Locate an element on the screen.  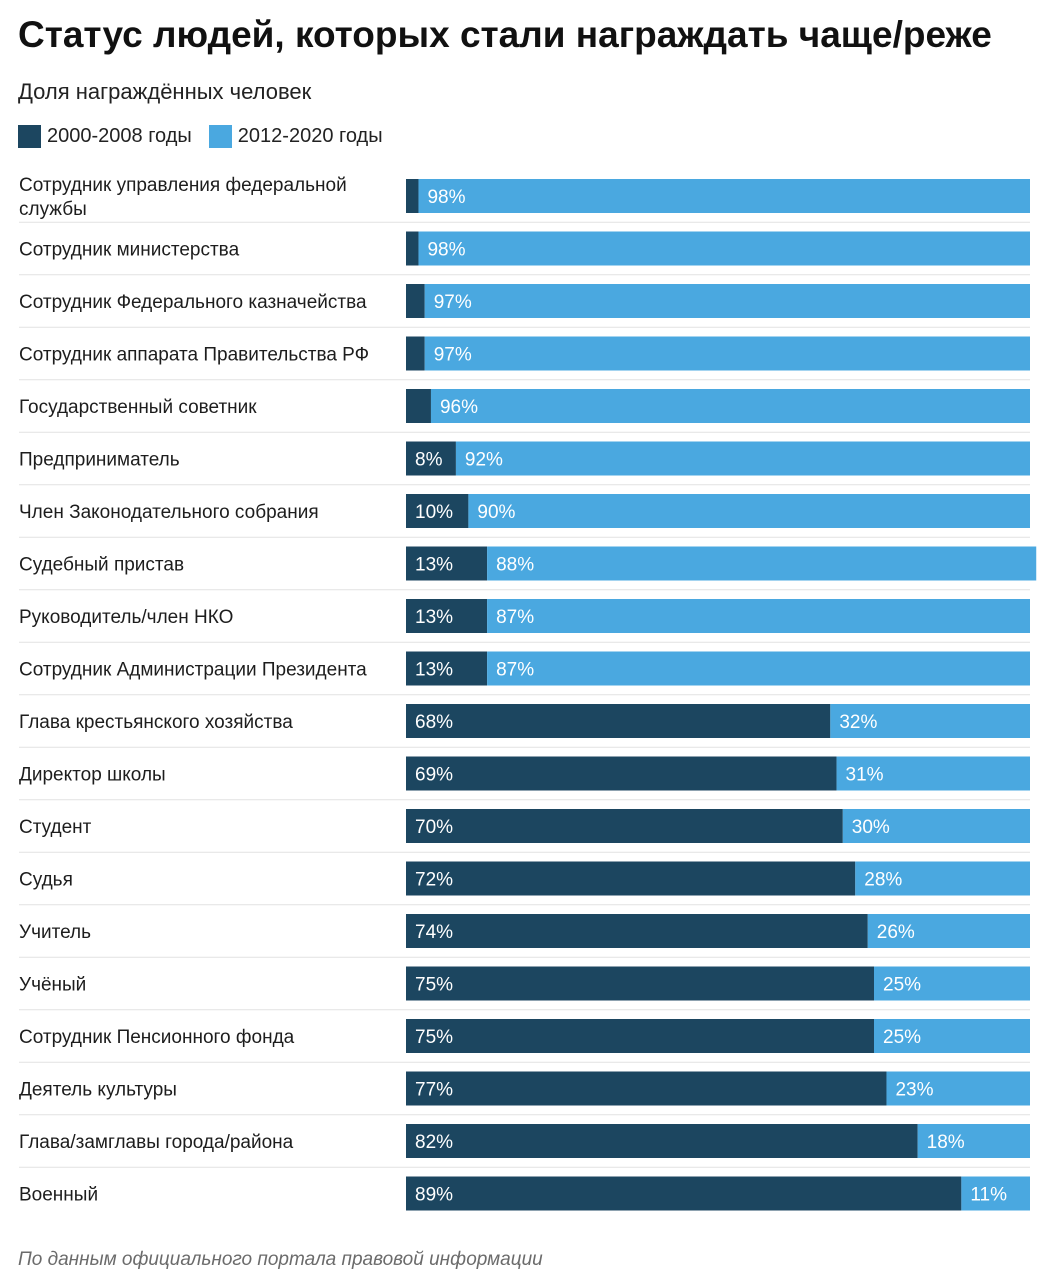
category-label-8: Судебный пристав is located at coordinates (101, 565).